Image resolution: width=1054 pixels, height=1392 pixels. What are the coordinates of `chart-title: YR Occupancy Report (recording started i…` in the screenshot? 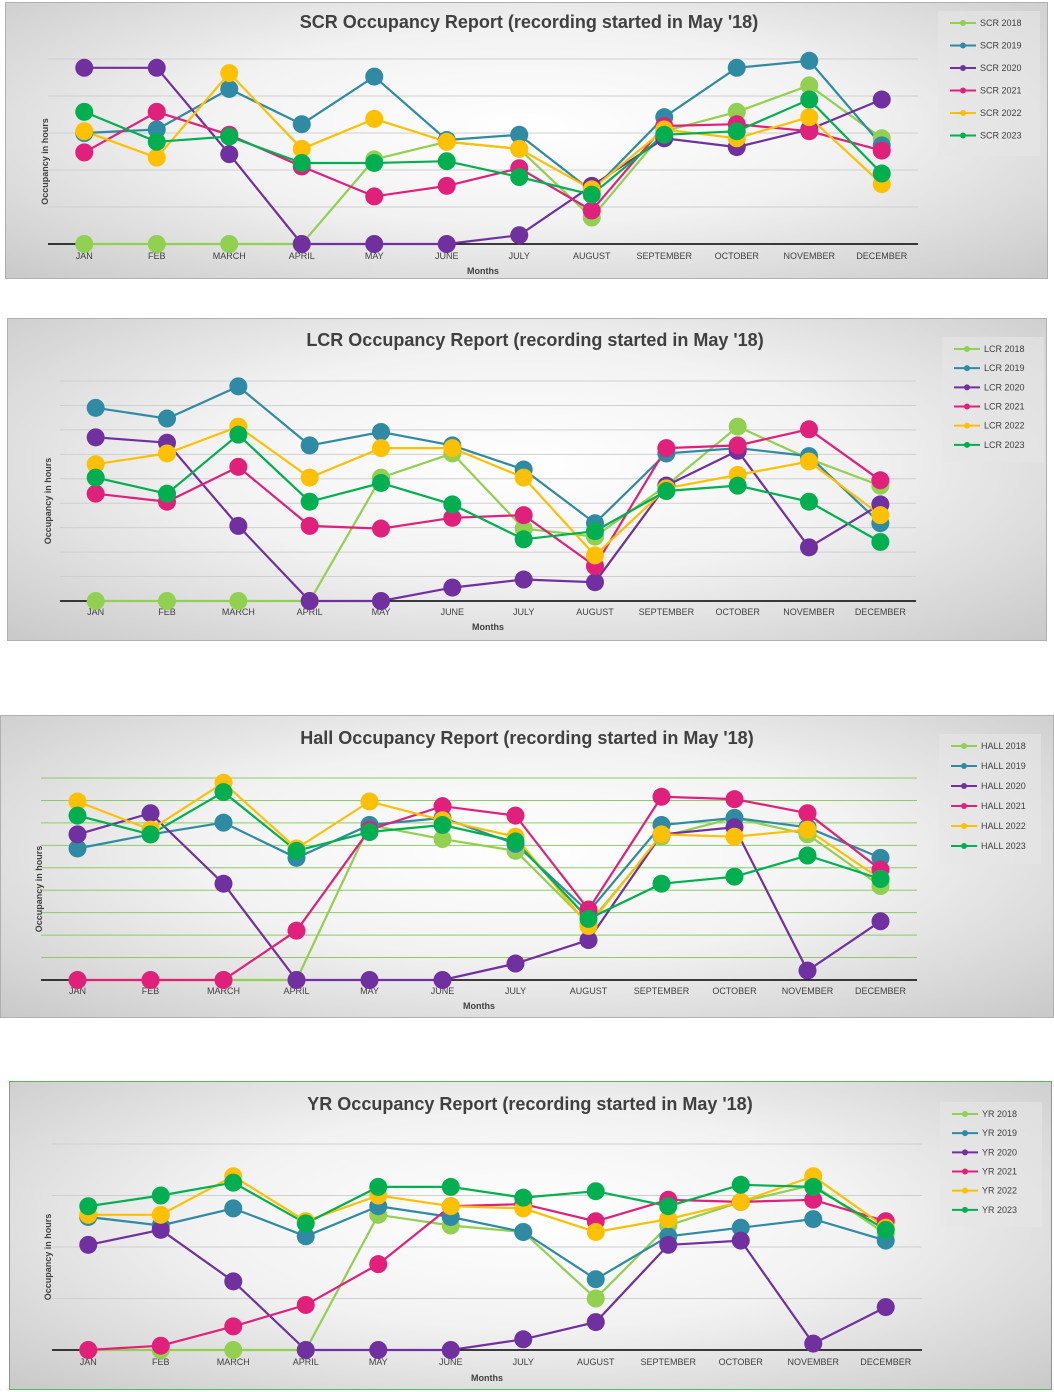 It's located at (529, 1104).